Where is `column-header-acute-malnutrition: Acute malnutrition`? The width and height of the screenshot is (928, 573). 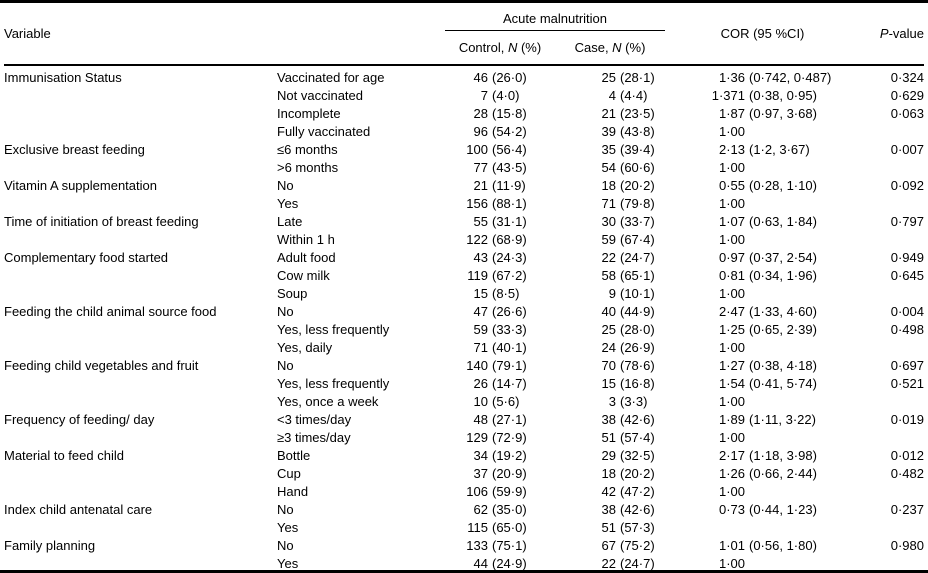 column-header-acute-malnutrition: Acute malnutrition is located at coordinates (555, 17).